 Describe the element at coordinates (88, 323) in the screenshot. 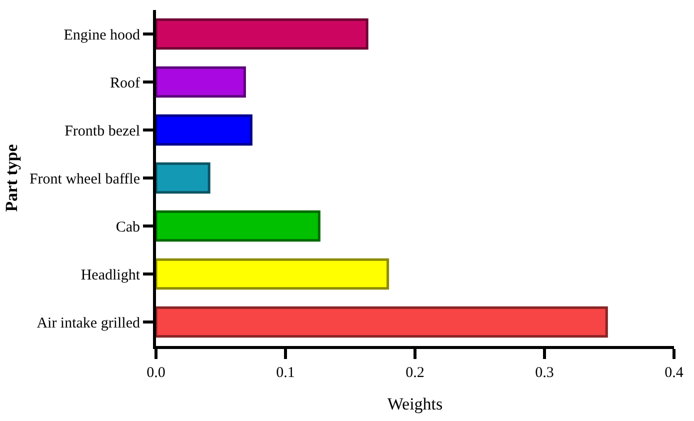

I see `y-tick-label: Air intake grilled` at that location.